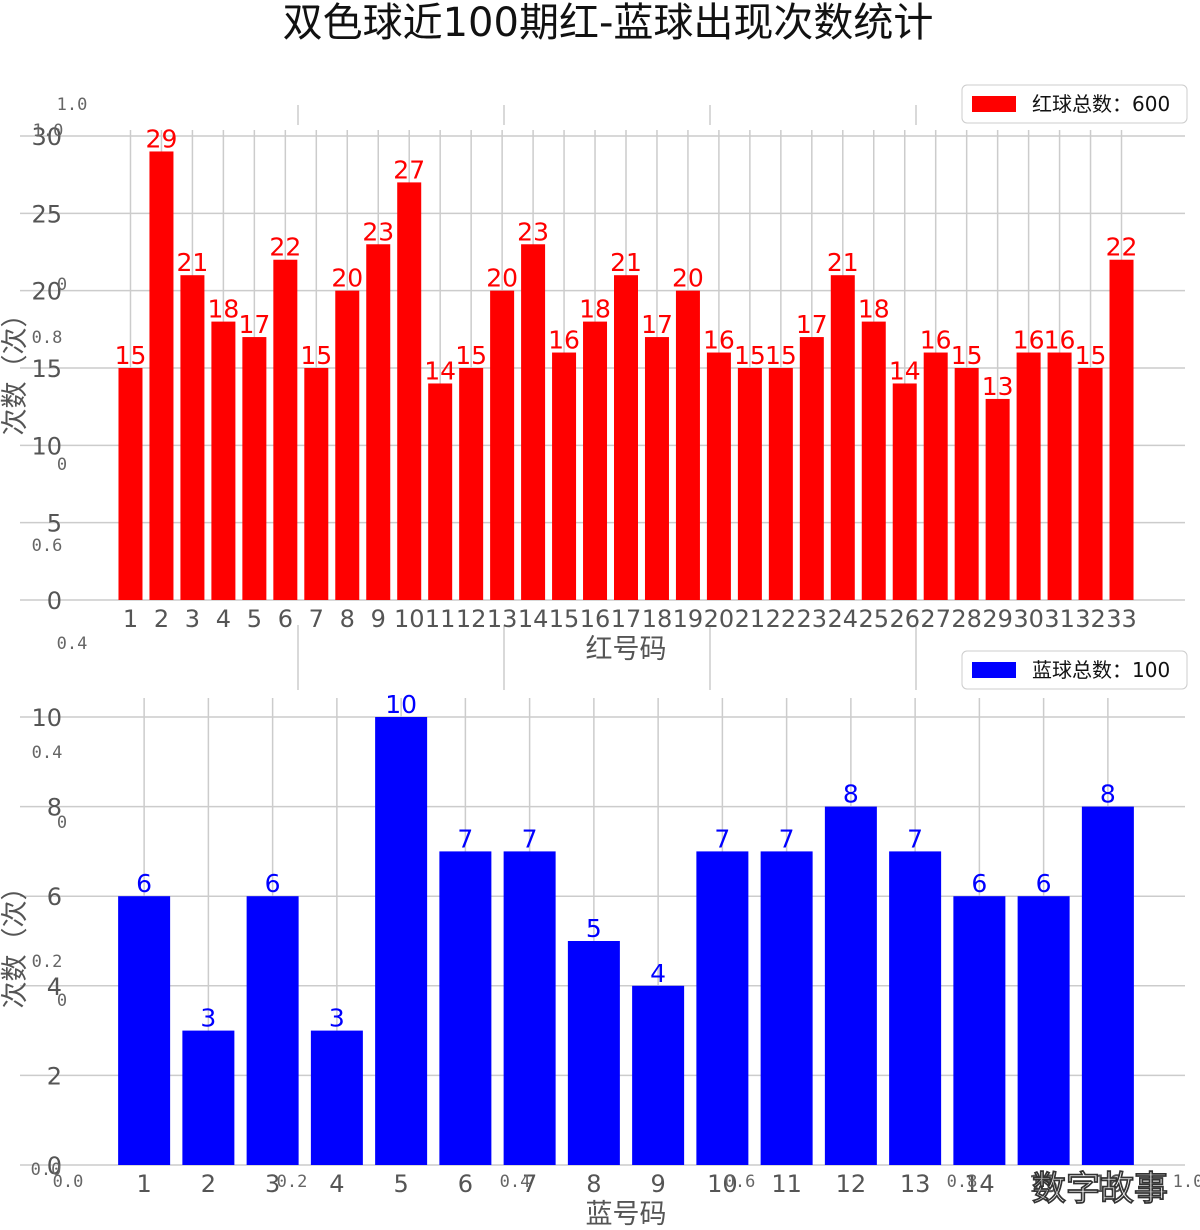 Image resolution: width=1200 pixels, height=1230 pixels. What do you see at coordinates (15, 941) in the screenshot?
I see `blue-yaxis-label: 次数（次）` at bounding box center [15, 941].